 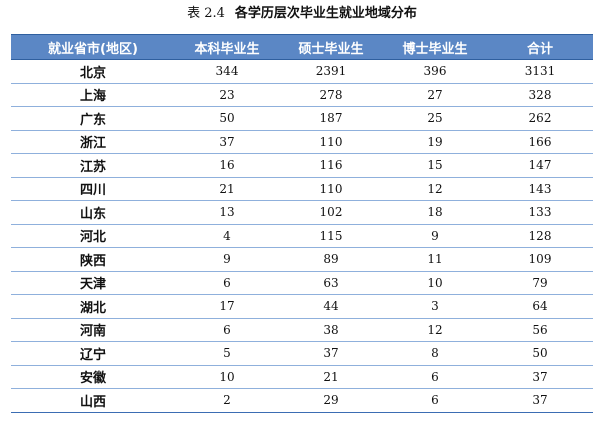 What do you see at coordinates (331, 71) in the screenshot?
I see `master-cell: 2391` at bounding box center [331, 71].